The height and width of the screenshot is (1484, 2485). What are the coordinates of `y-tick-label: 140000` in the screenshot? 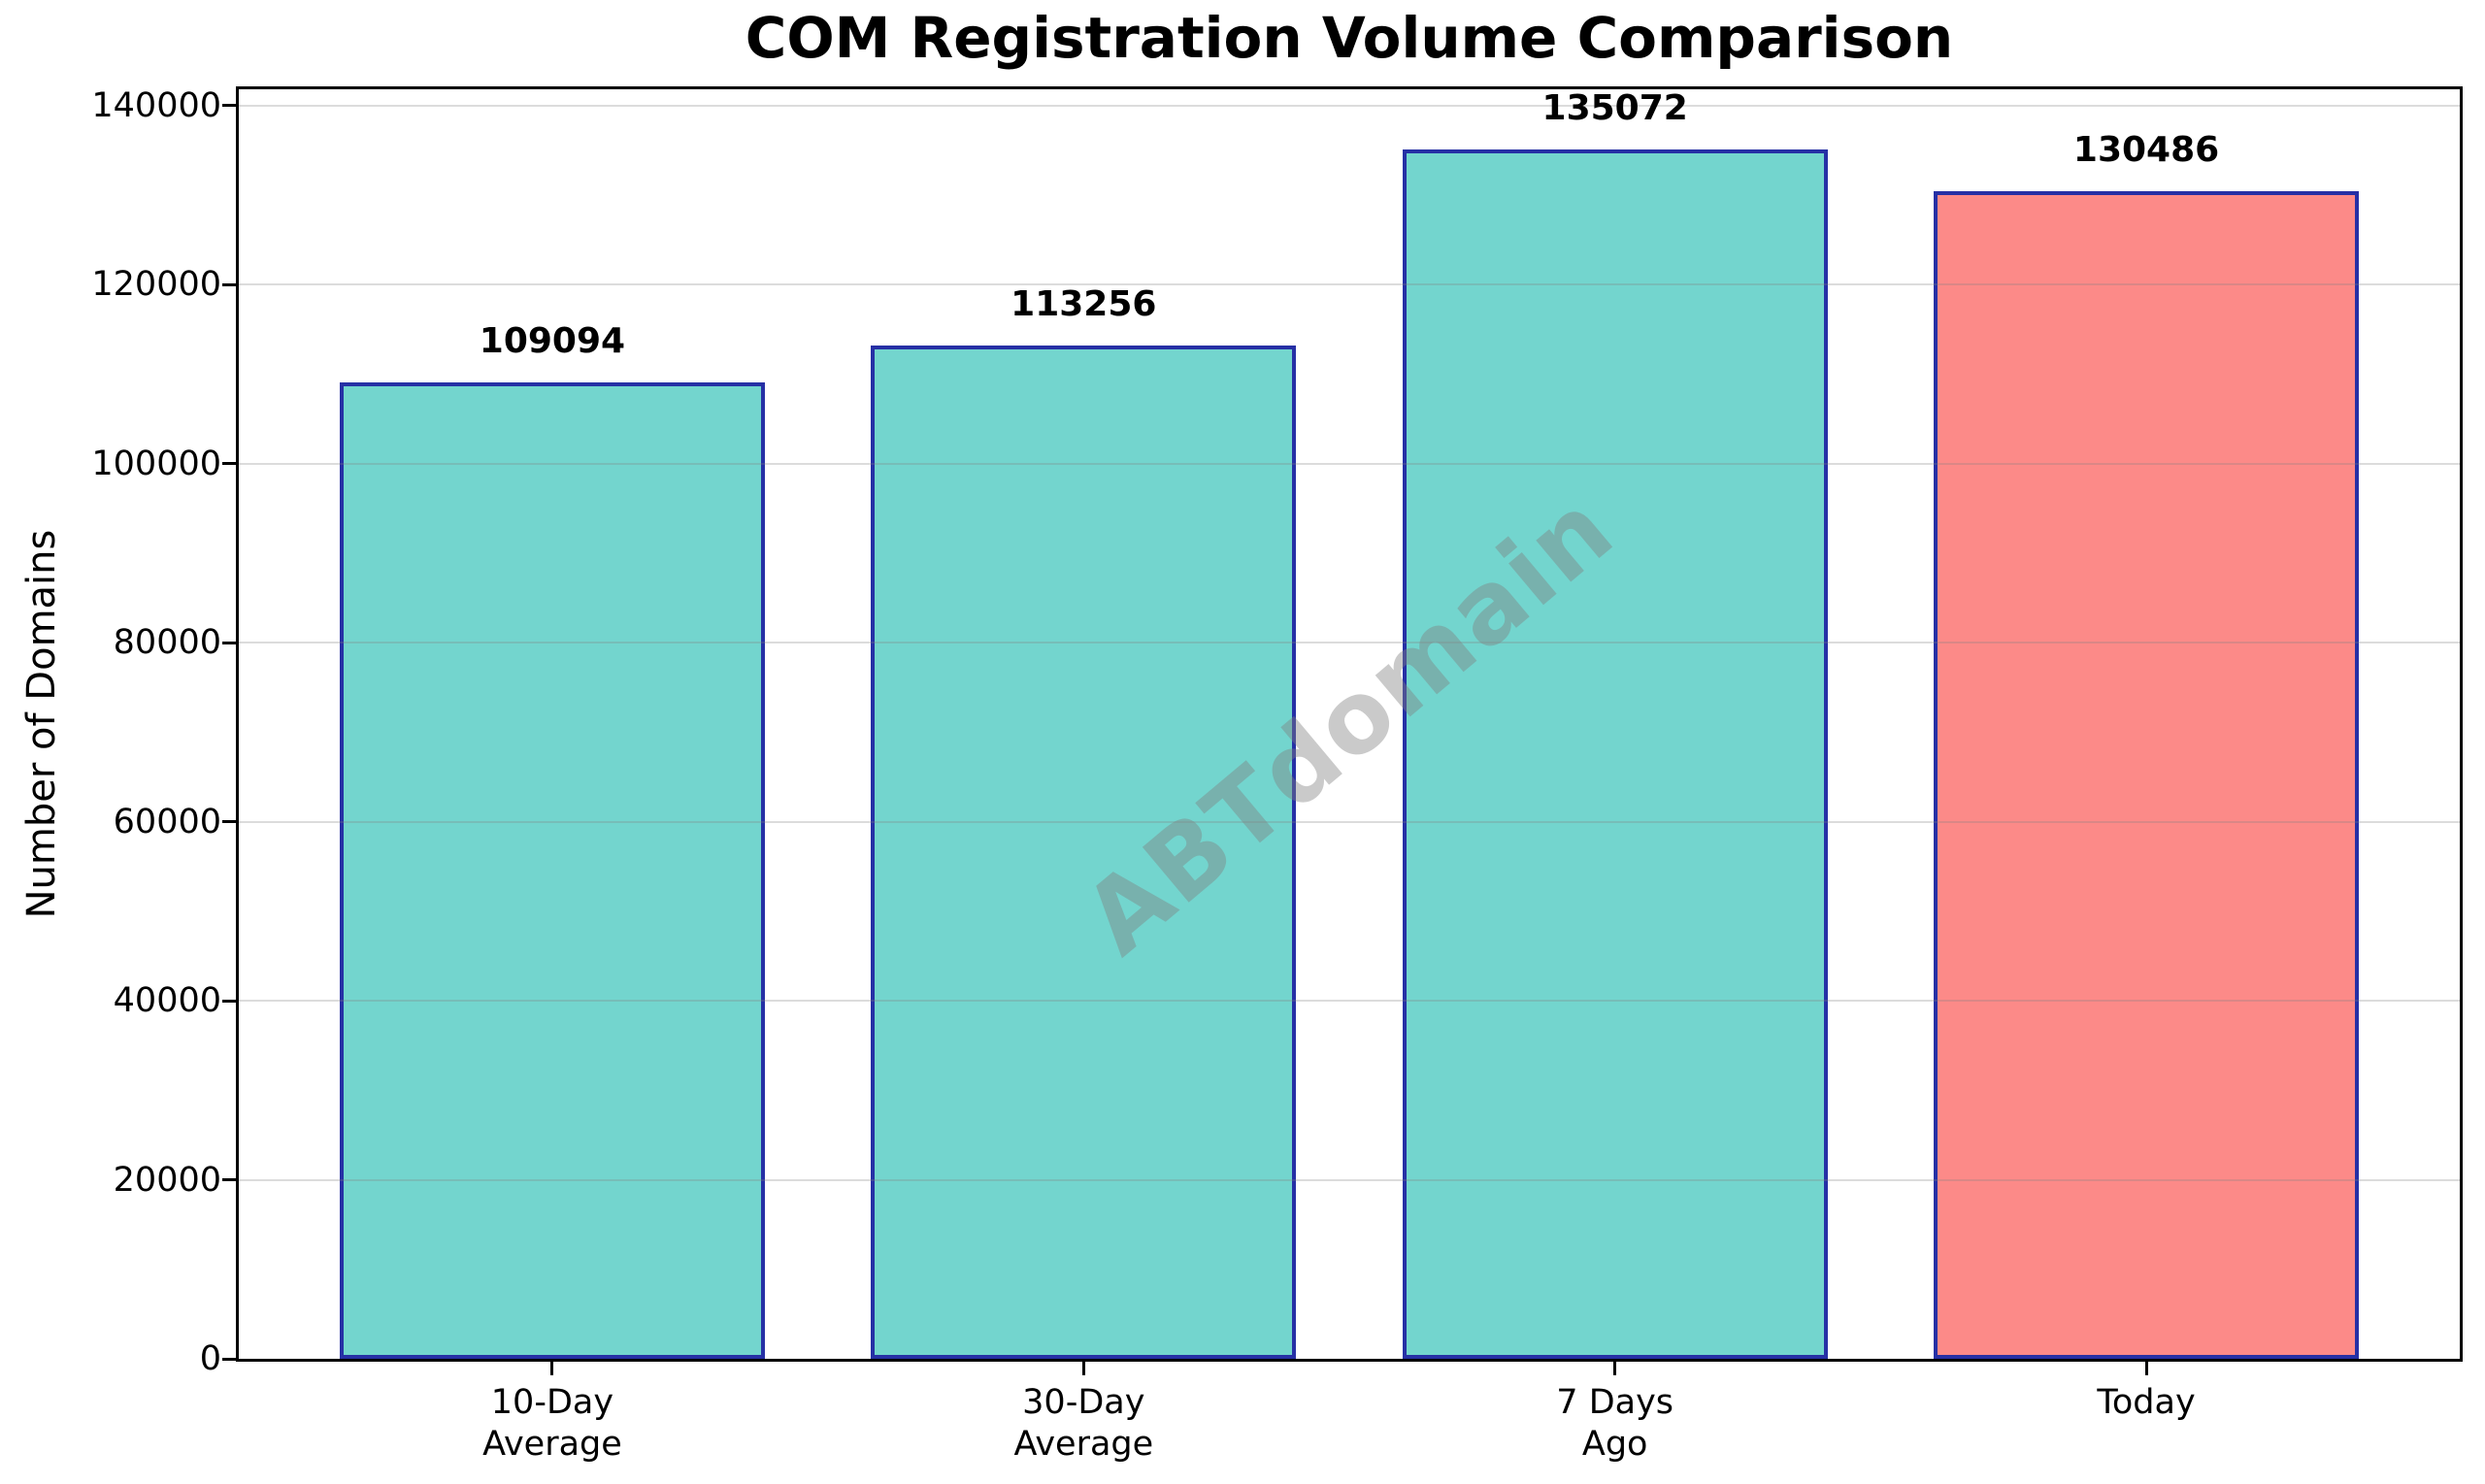 It's located at (156, 105).